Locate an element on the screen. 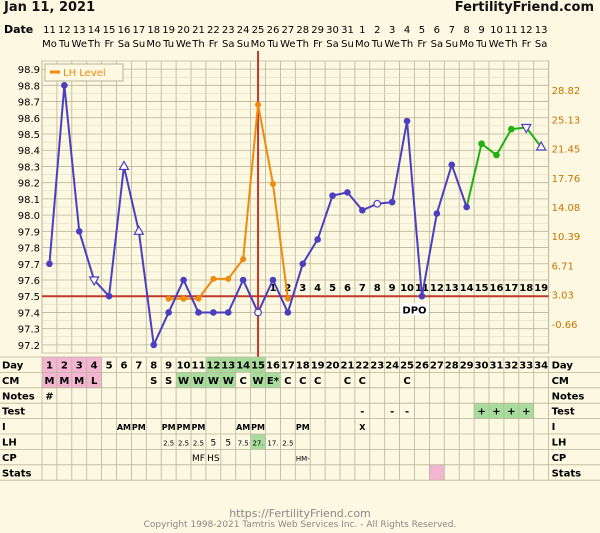 This screenshot has height=533, width=600. row-label-left: CM is located at coordinates (10, 381).